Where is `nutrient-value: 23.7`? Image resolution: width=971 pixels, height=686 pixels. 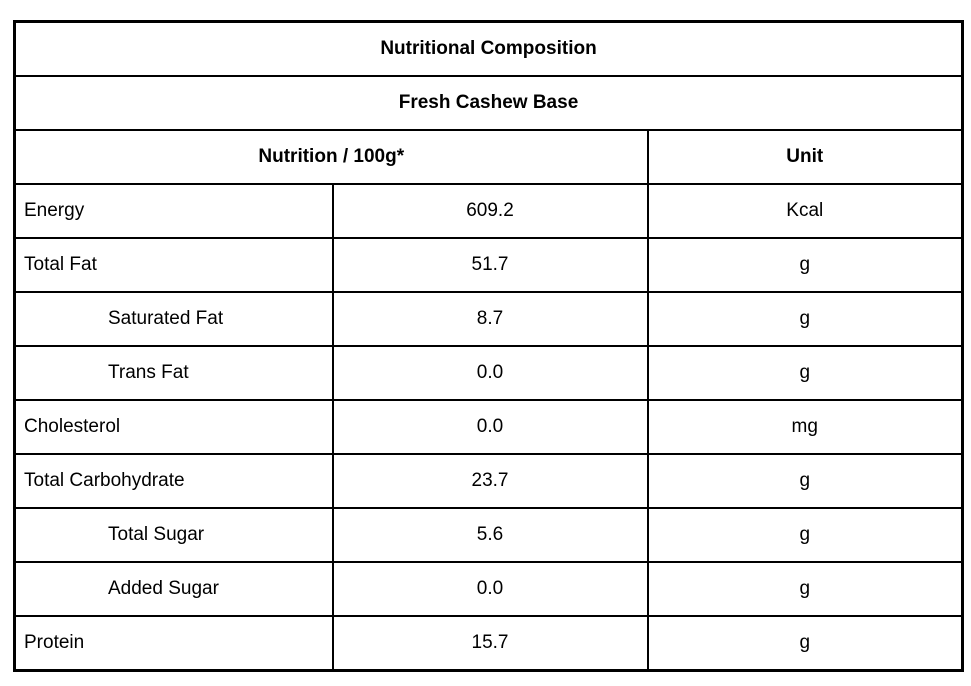
nutrient-value: 23.7 is located at coordinates (490, 481).